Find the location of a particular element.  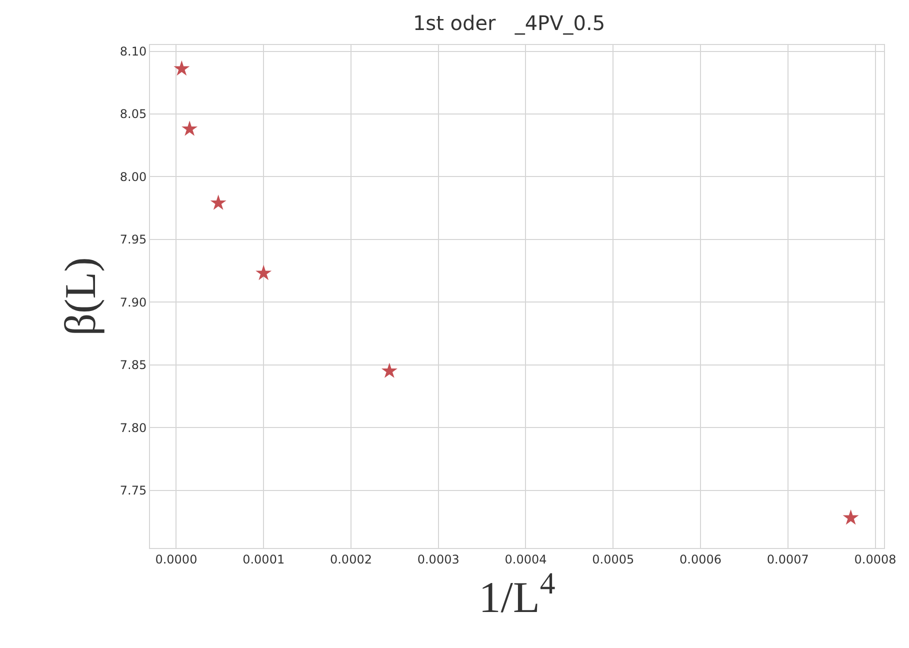

x-tick-label: 0.0008 is located at coordinates (875, 559).